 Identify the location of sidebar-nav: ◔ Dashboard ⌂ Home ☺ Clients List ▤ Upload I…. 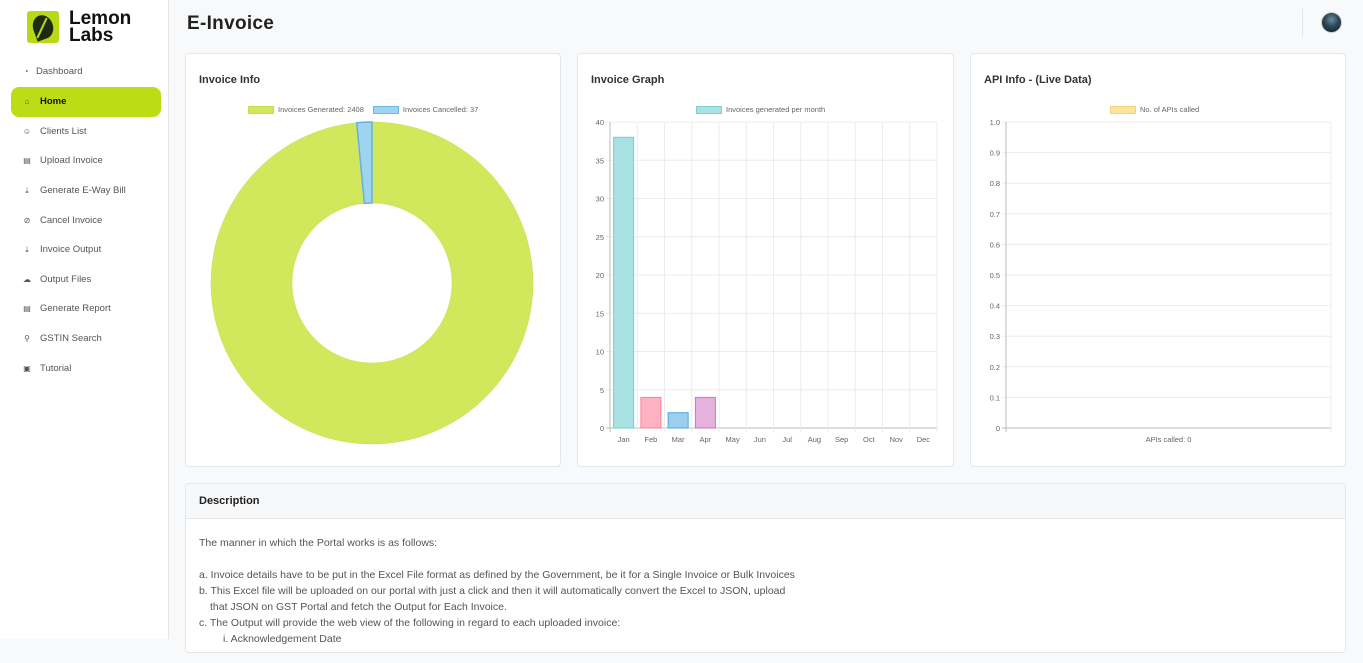
(86, 220).